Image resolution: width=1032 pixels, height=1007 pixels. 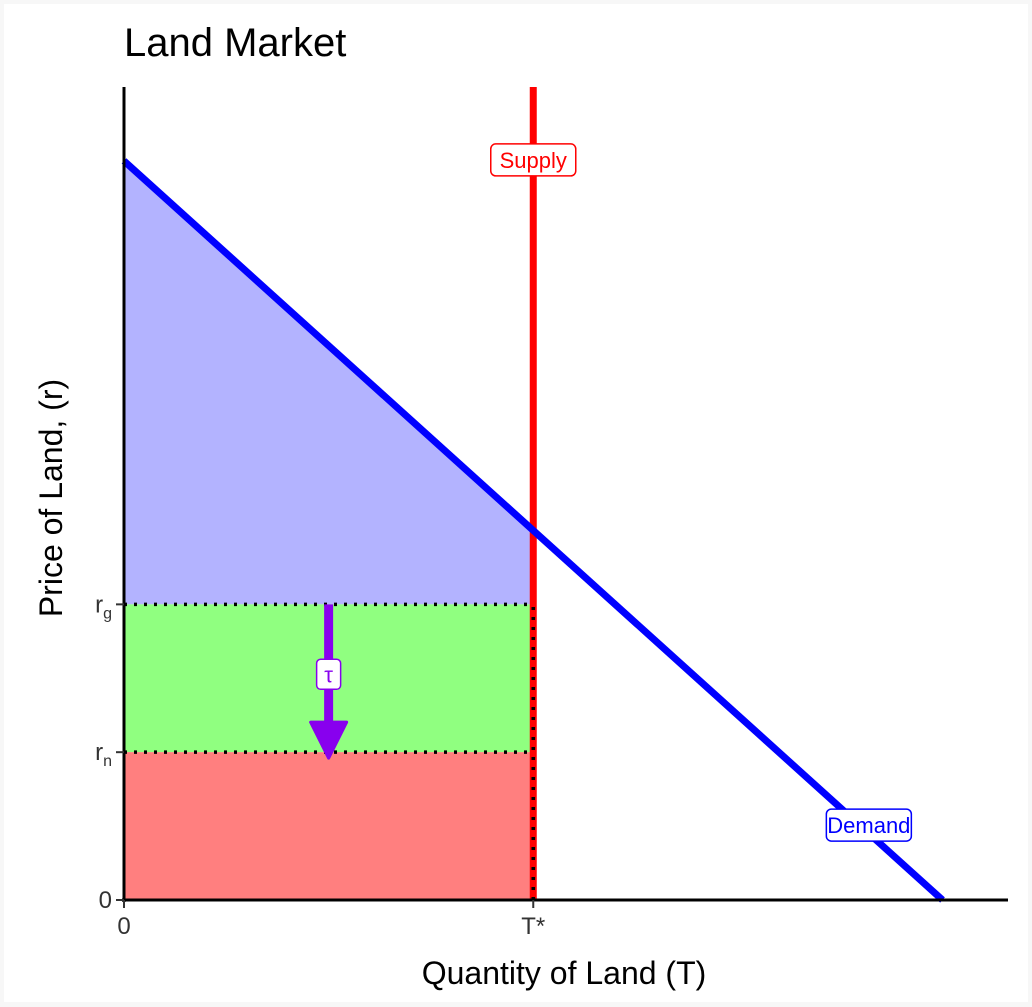 What do you see at coordinates (235, 43) in the screenshot?
I see `chart-title: Land Market` at bounding box center [235, 43].